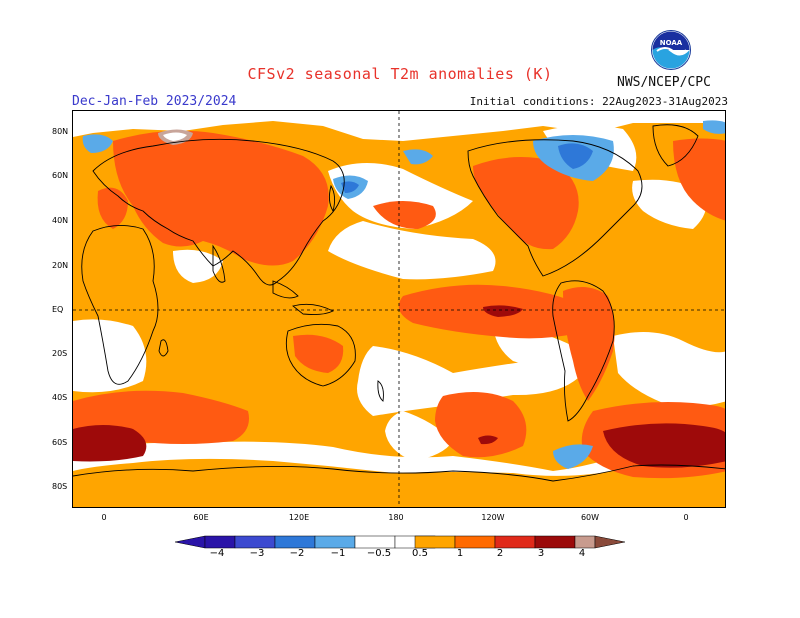  I want to click on season-label: Dec-Jan-Feb 2023/2024, so click(154, 101).